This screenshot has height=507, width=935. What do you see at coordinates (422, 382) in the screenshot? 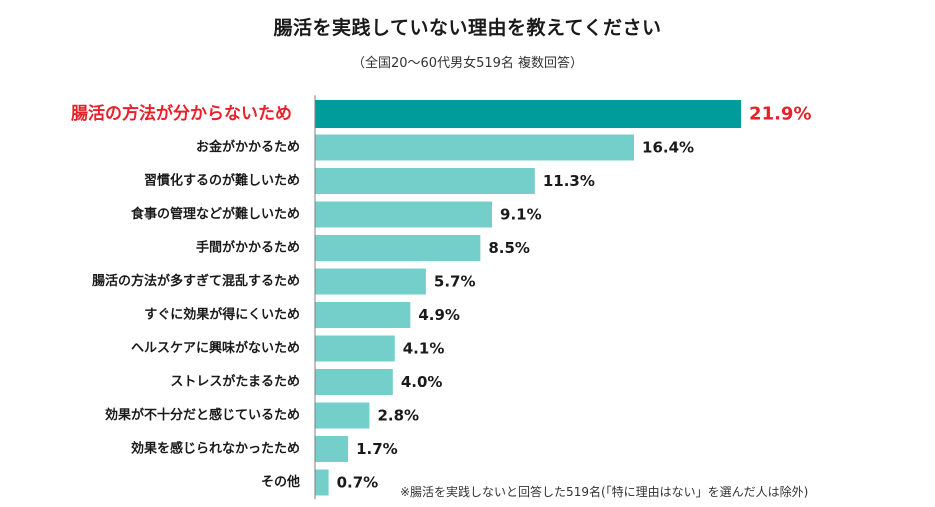
I see `value-label-8: 4.0%` at bounding box center [422, 382].